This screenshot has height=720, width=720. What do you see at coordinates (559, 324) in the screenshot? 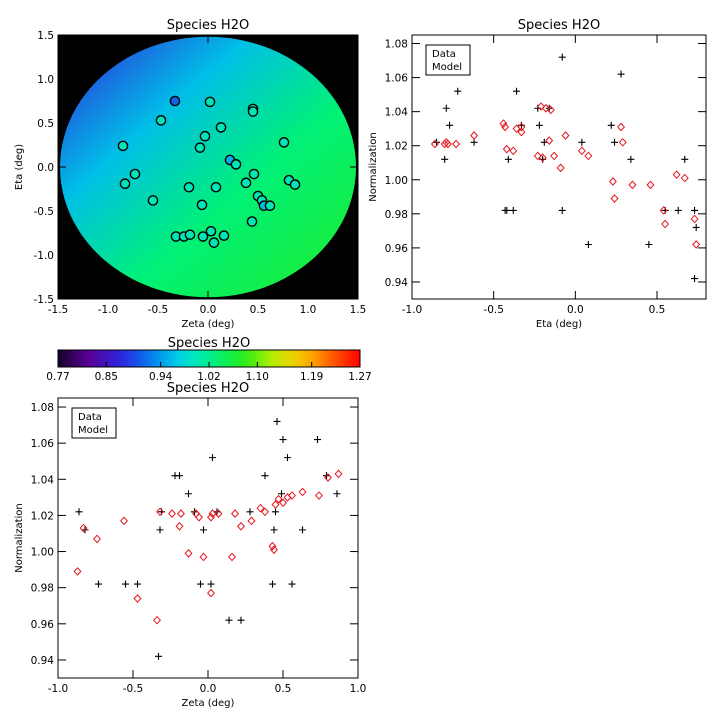
I see `eta-scatter-xlabel: Eta (deg)` at bounding box center [559, 324].